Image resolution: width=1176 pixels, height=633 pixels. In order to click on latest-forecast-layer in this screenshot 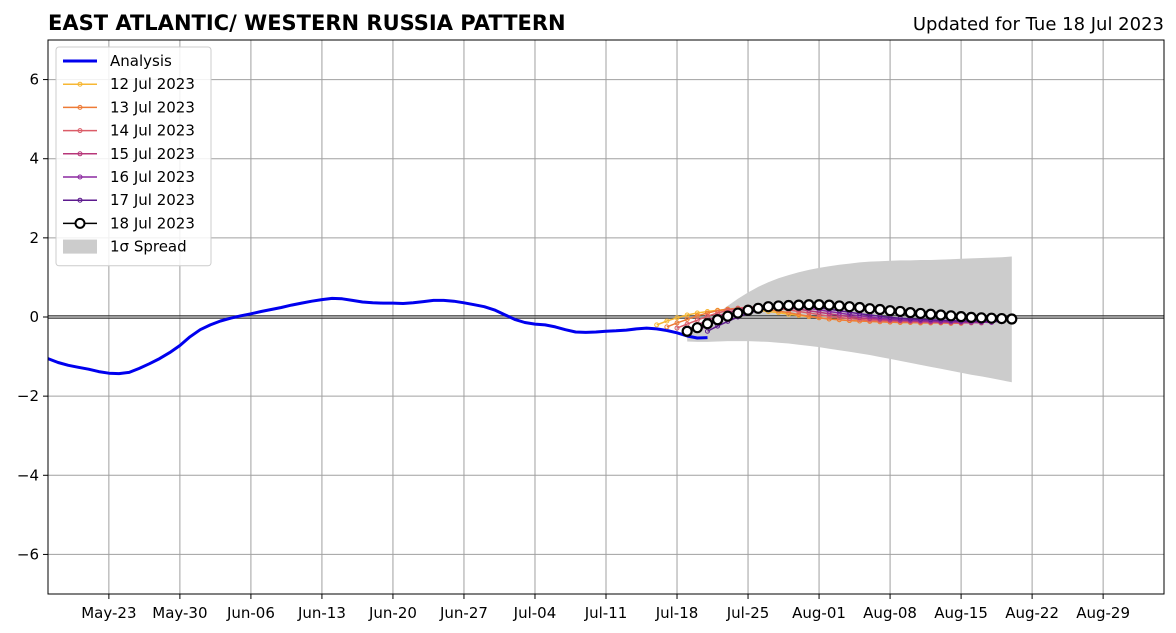, I will do `click(849, 318)`.